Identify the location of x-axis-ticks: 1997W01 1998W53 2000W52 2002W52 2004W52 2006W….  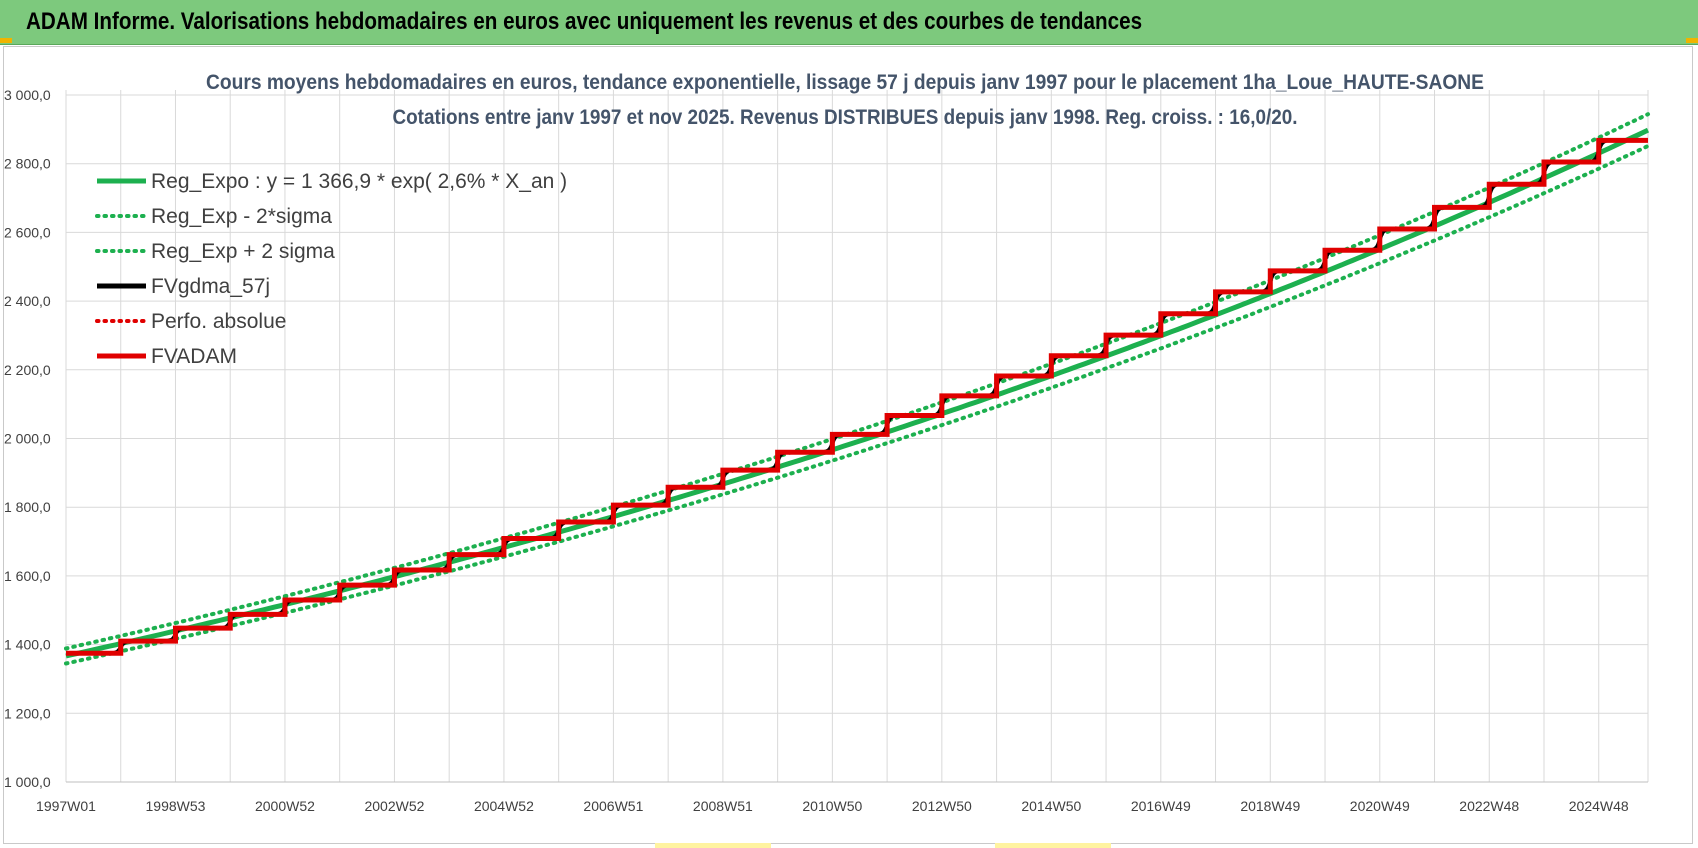
(832, 806).